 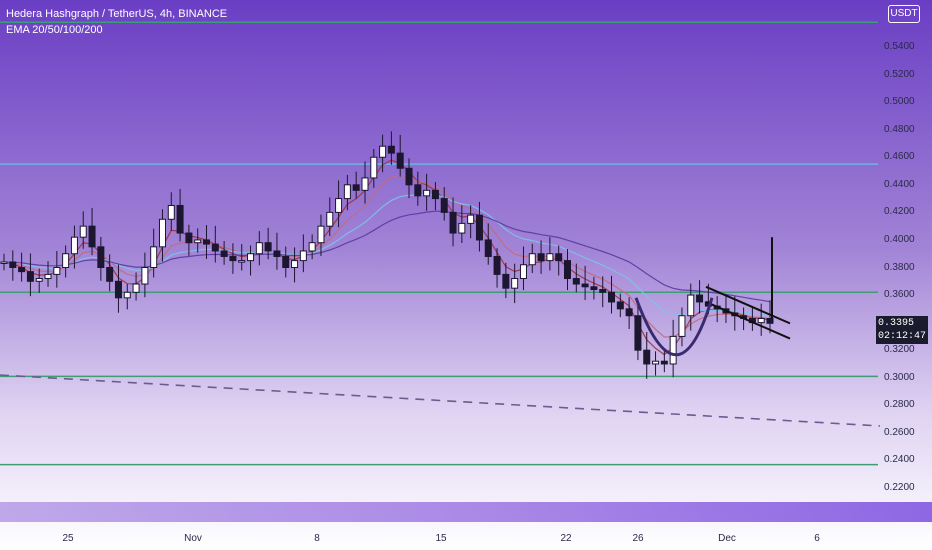 What do you see at coordinates (899, 74) in the screenshot?
I see `price-tick-label: 0.5200` at bounding box center [899, 74].